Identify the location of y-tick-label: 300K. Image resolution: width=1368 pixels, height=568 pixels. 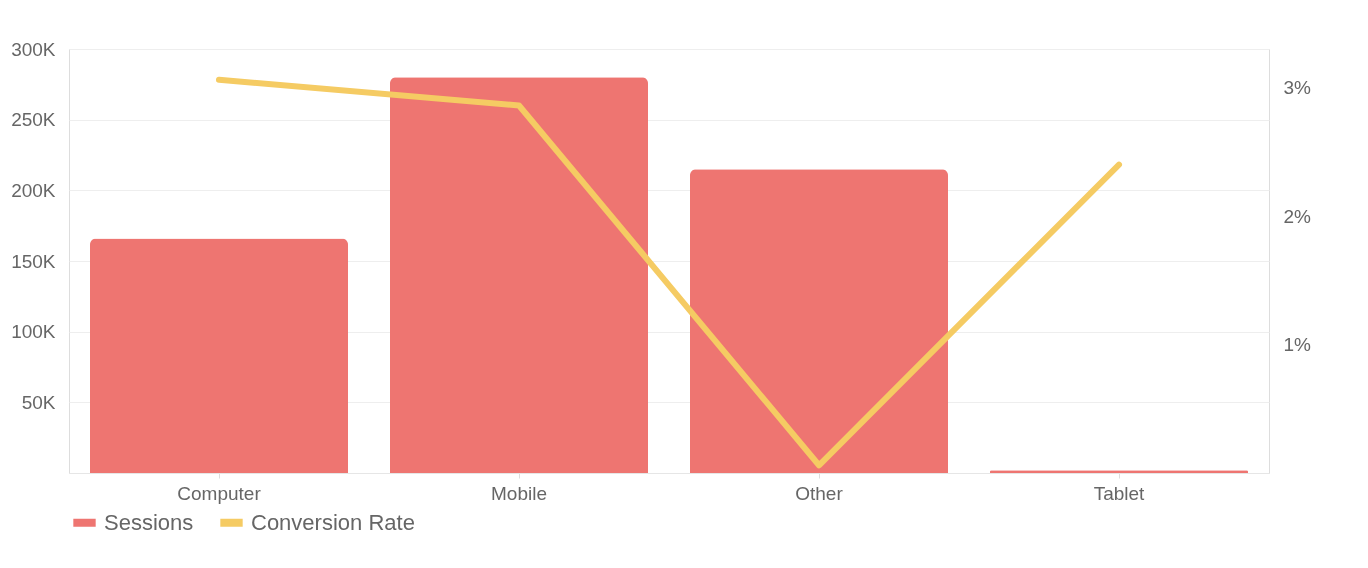
(33, 49).